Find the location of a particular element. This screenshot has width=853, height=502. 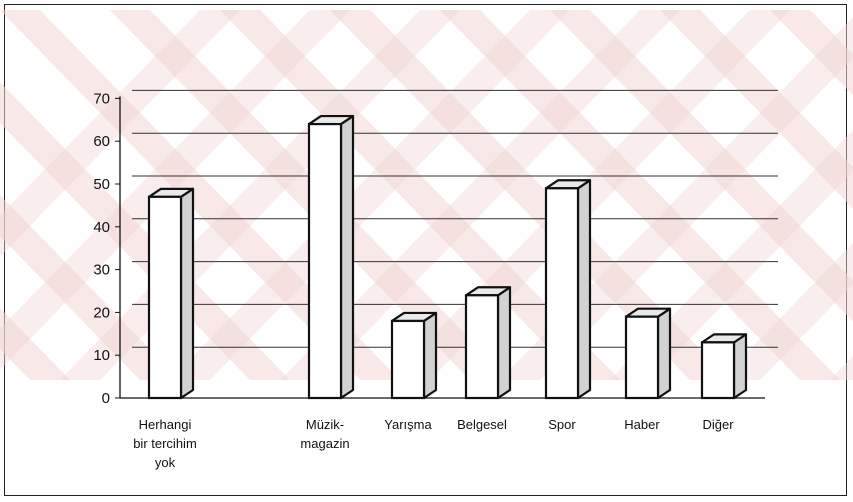

y-tick-label: 20 is located at coordinates (101, 312).